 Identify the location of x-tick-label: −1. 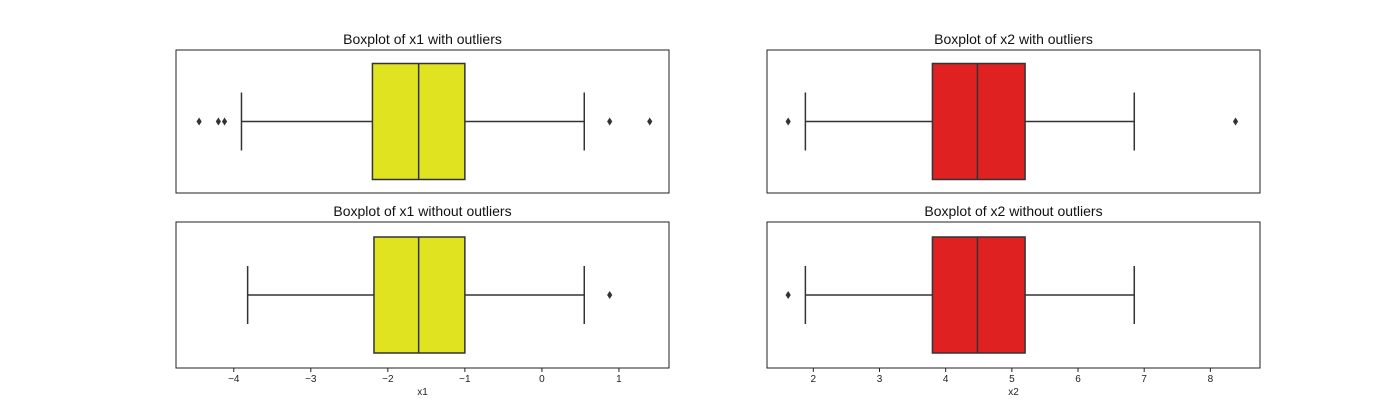
(465, 379).